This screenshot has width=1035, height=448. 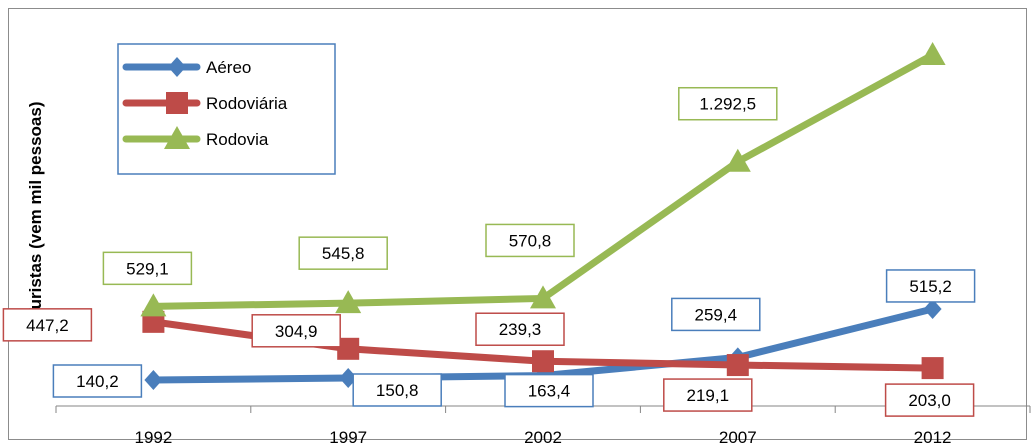 What do you see at coordinates (228, 67) in the screenshot?
I see `legend-label: Aéreo` at bounding box center [228, 67].